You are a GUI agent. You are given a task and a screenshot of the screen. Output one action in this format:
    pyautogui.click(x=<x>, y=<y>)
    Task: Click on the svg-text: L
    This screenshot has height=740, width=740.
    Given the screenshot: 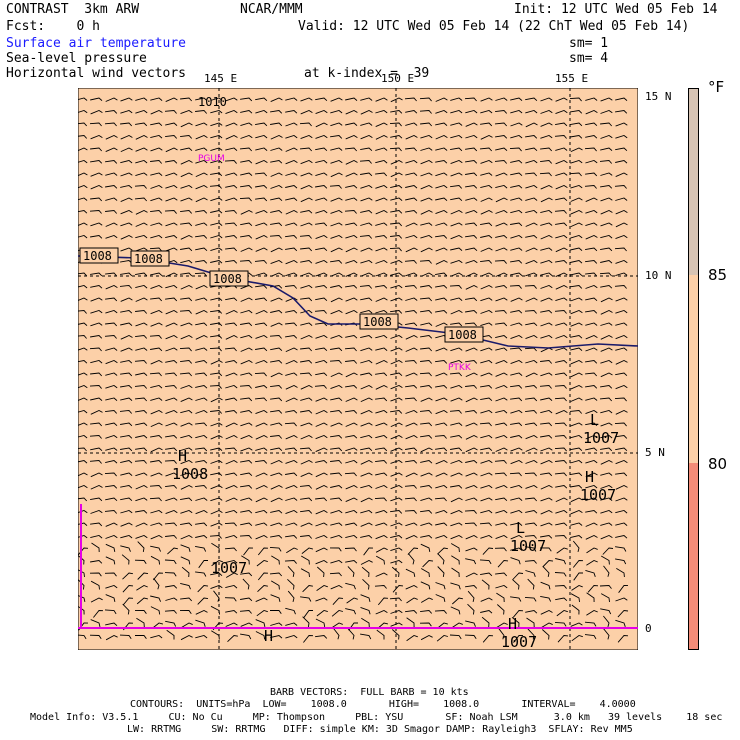 What is the action you would take?
    pyautogui.click(x=594, y=420)
    